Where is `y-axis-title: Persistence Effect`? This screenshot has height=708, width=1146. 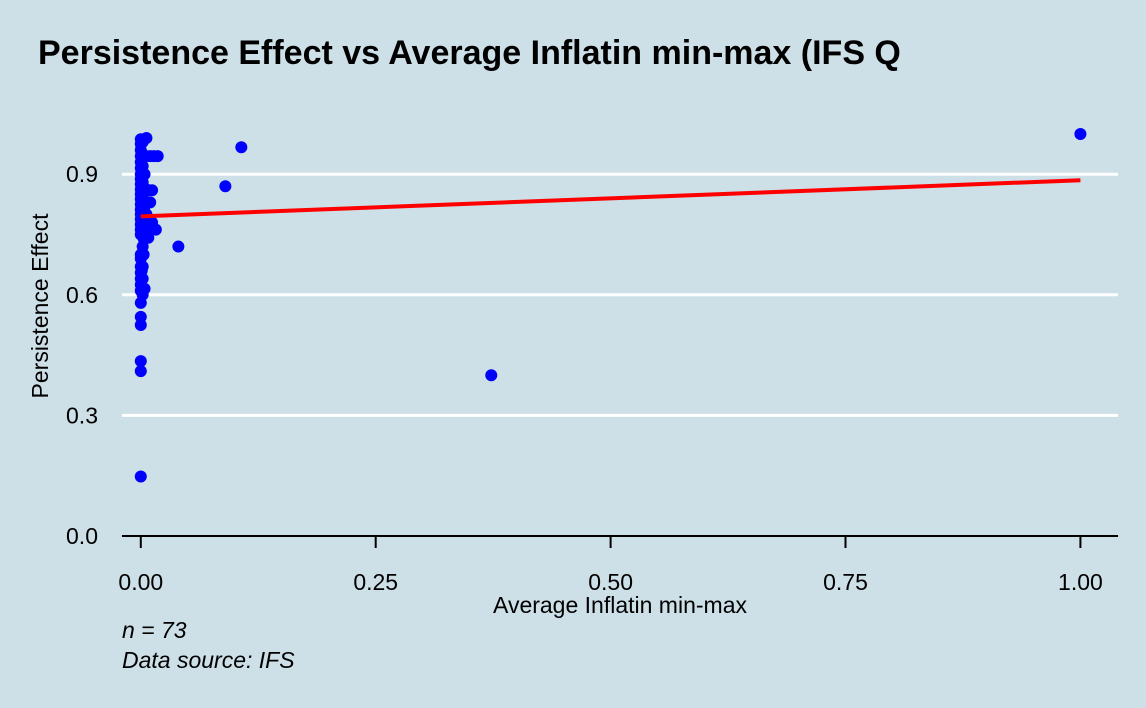
y-axis-title: Persistence Effect is located at coordinates (40, 306).